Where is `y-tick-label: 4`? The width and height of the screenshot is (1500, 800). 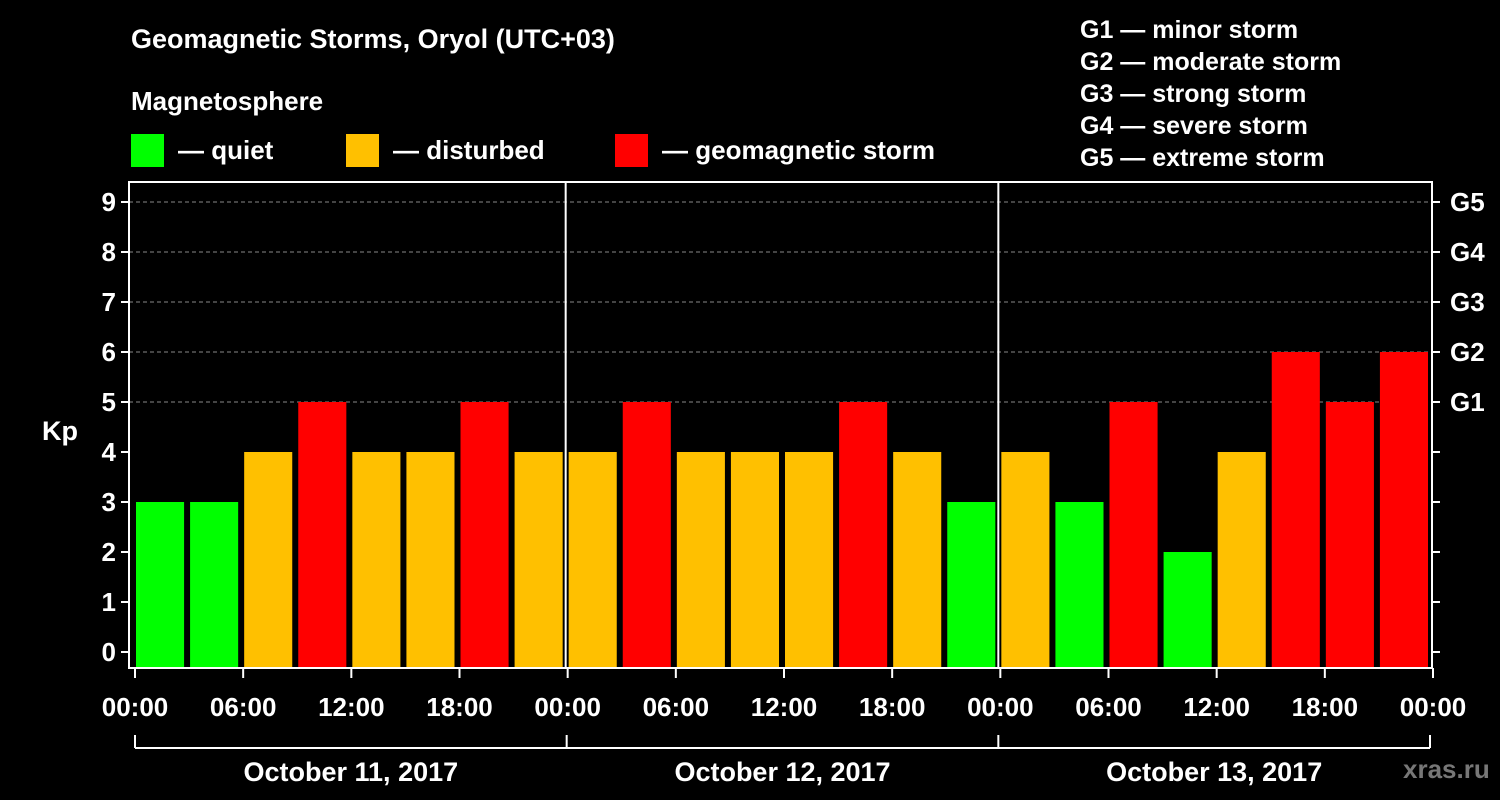 y-tick-label: 4 is located at coordinates (109, 452).